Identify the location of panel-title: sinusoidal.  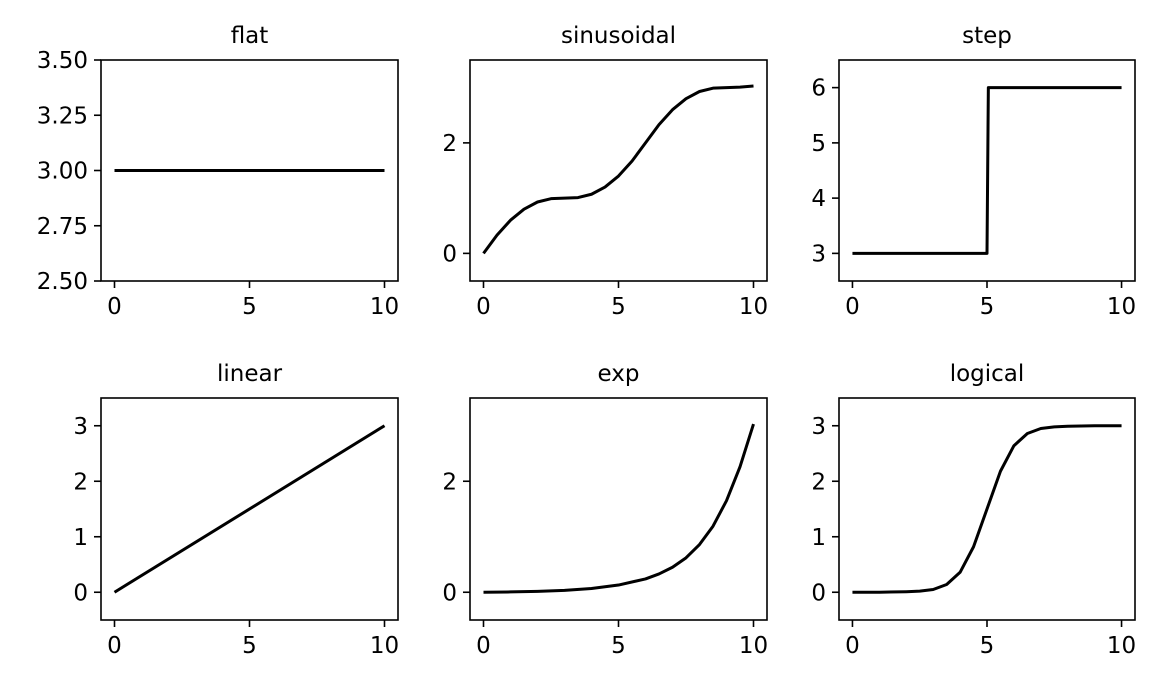
(618, 36).